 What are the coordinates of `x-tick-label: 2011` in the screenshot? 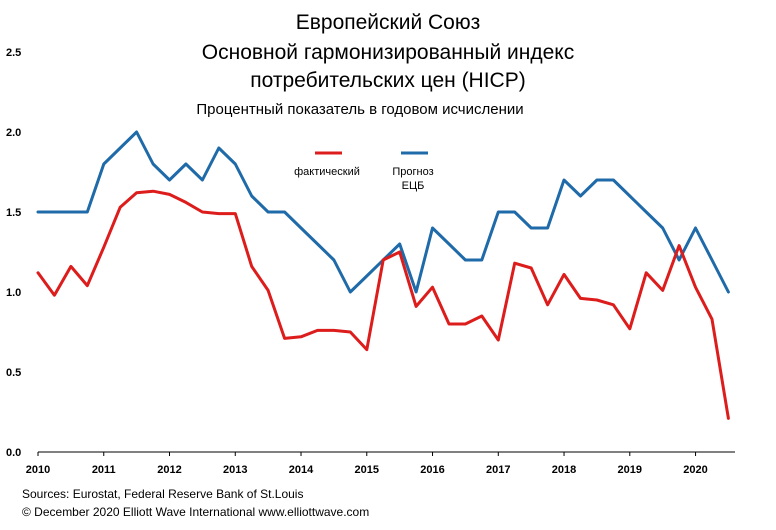 It's located at (104, 470).